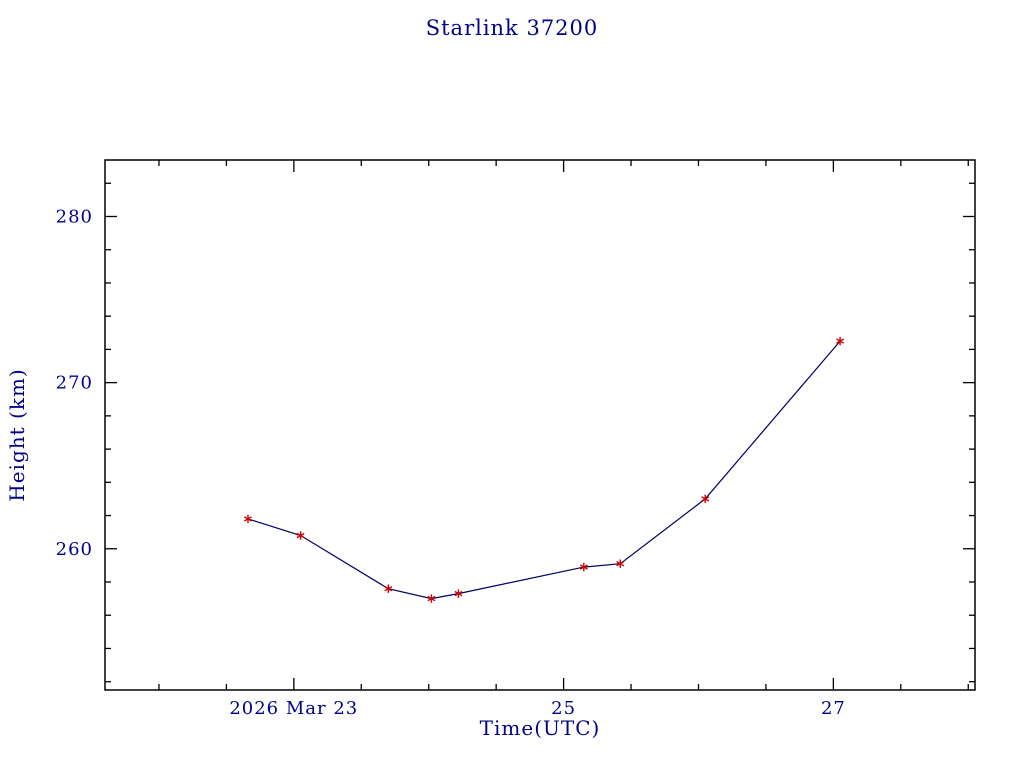 This screenshot has width=1024, height=768. What do you see at coordinates (74, 217) in the screenshot?
I see `y-tick-label: 280` at bounding box center [74, 217].